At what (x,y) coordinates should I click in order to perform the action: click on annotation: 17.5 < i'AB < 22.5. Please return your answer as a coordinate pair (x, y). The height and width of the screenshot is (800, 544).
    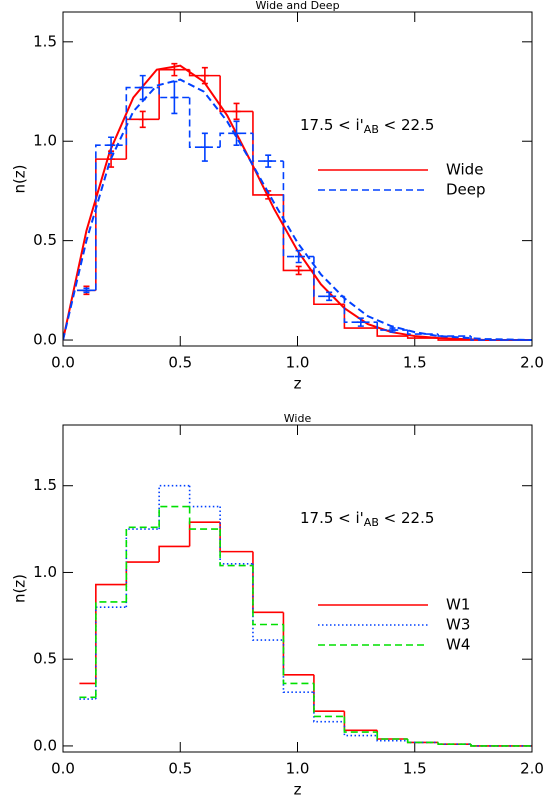
    Looking at the image, I should click on (367, 126).